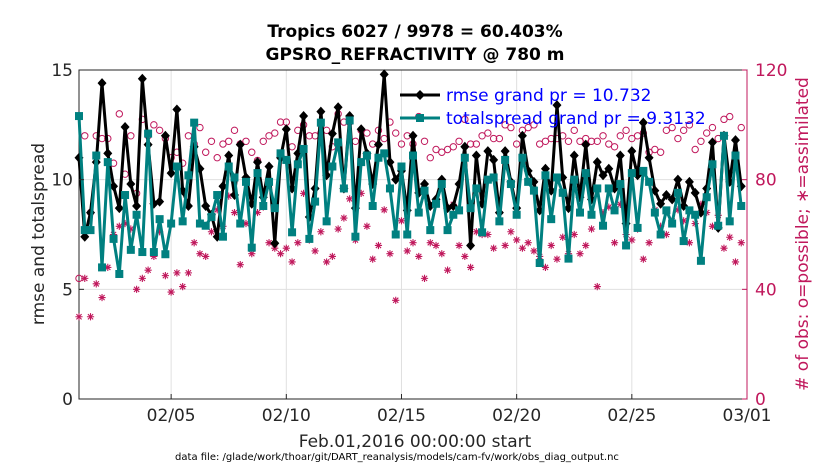 This screenshot has height=470, width=830. What do you see at coordinates (401, 416) in the screenshot?
I see `x-tick-label: 02/15` at bounding box center [401, 416].